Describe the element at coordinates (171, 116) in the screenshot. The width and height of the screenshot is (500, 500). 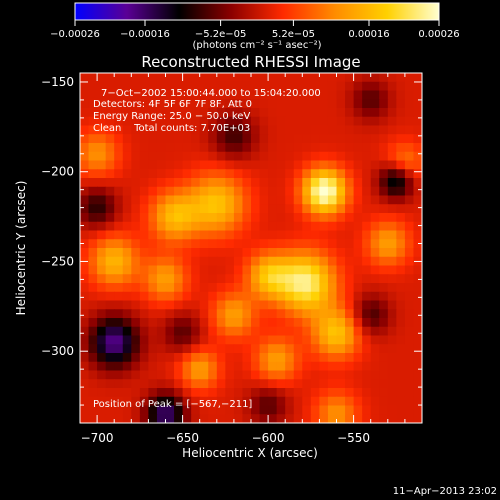
I see `annotation-energy-range: Energy Range: 25.0 − 50.0 keV` at that location.